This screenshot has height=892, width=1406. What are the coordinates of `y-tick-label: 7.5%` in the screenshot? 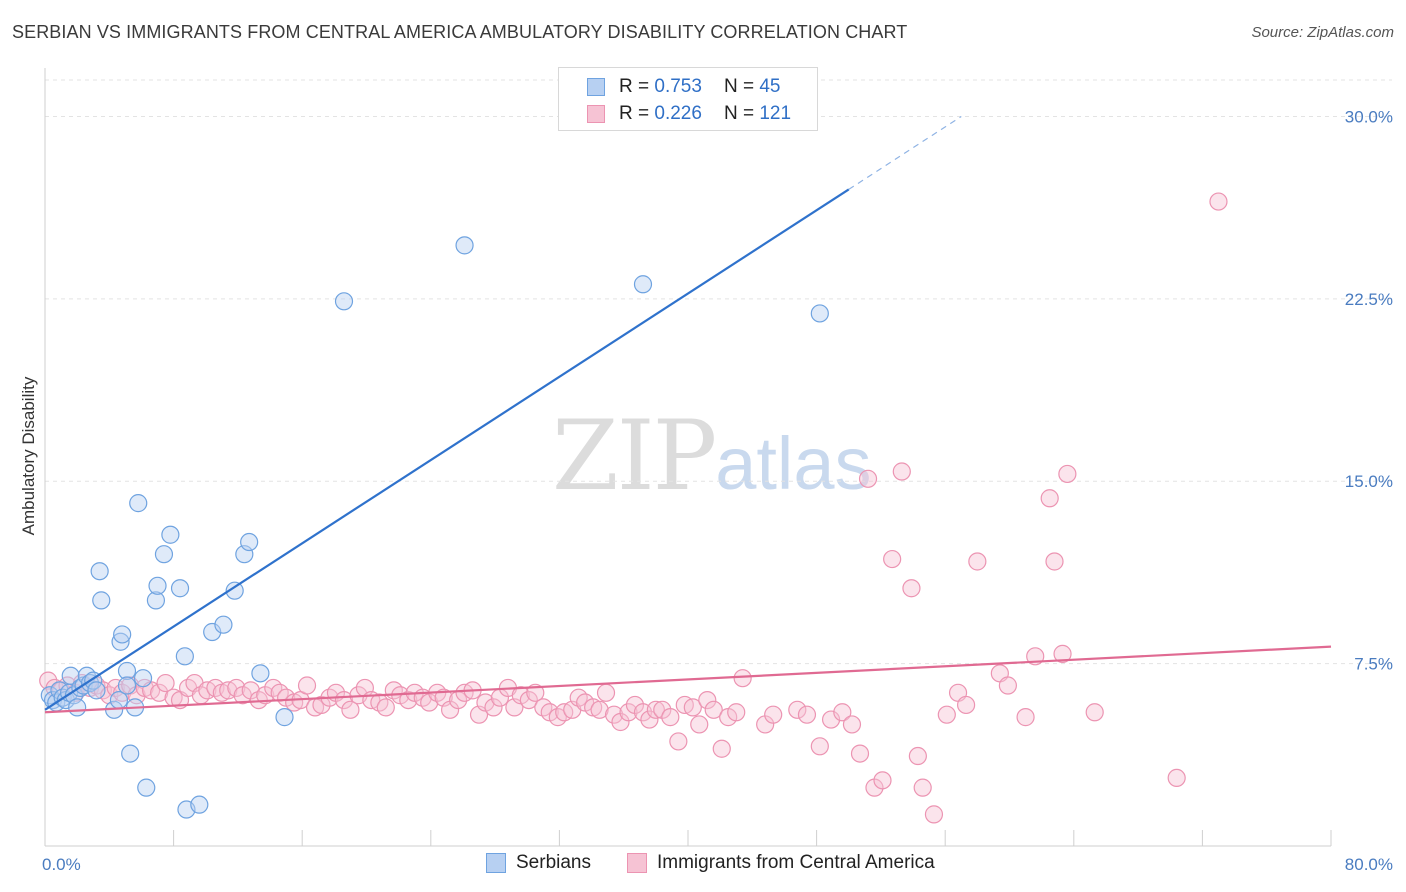 It's located at (1373, 664).